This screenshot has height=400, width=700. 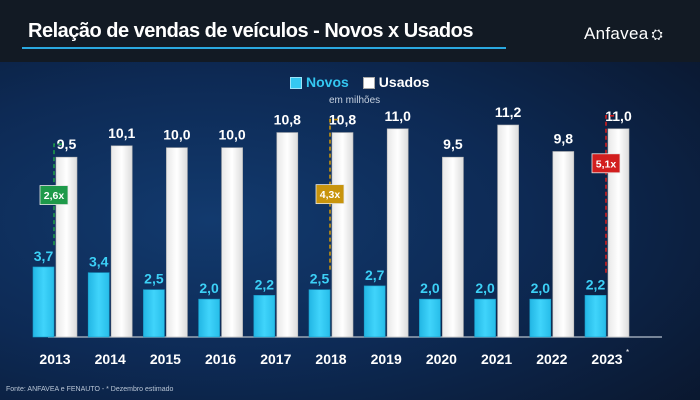 I want to click on bar-novos-2015, so click(x=154, y=313).